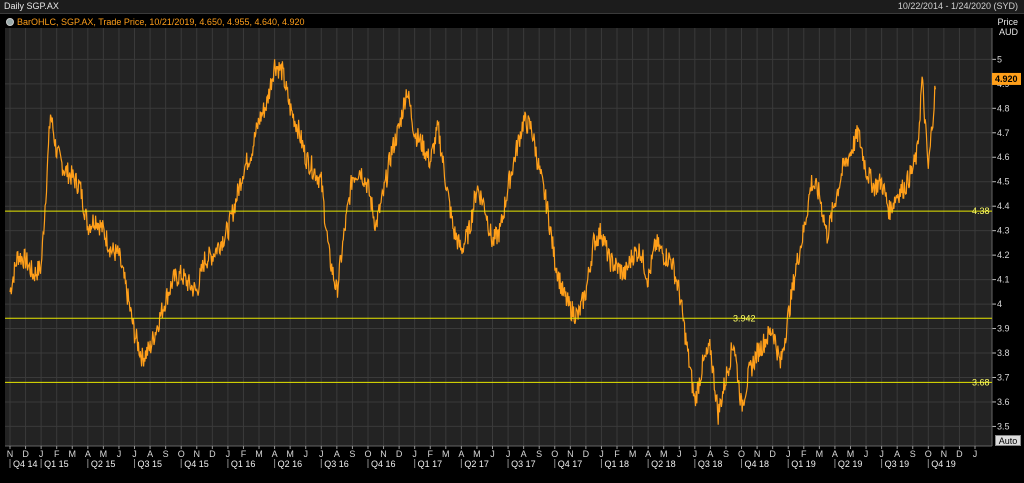 This screenshot has width=1024, height=483. What do you see at coordinates (430, 464) in the screenshot?
I see `quarter-label: Q1 17` at bounding box center [430, 464].